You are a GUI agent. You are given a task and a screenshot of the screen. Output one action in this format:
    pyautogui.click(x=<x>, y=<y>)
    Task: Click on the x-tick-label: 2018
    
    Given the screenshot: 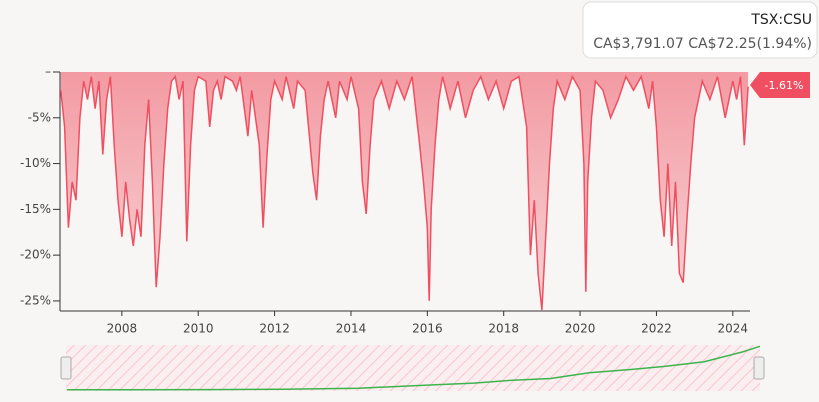 What is the action you would take?
    pyautogui.click(x=503, y=329)
    